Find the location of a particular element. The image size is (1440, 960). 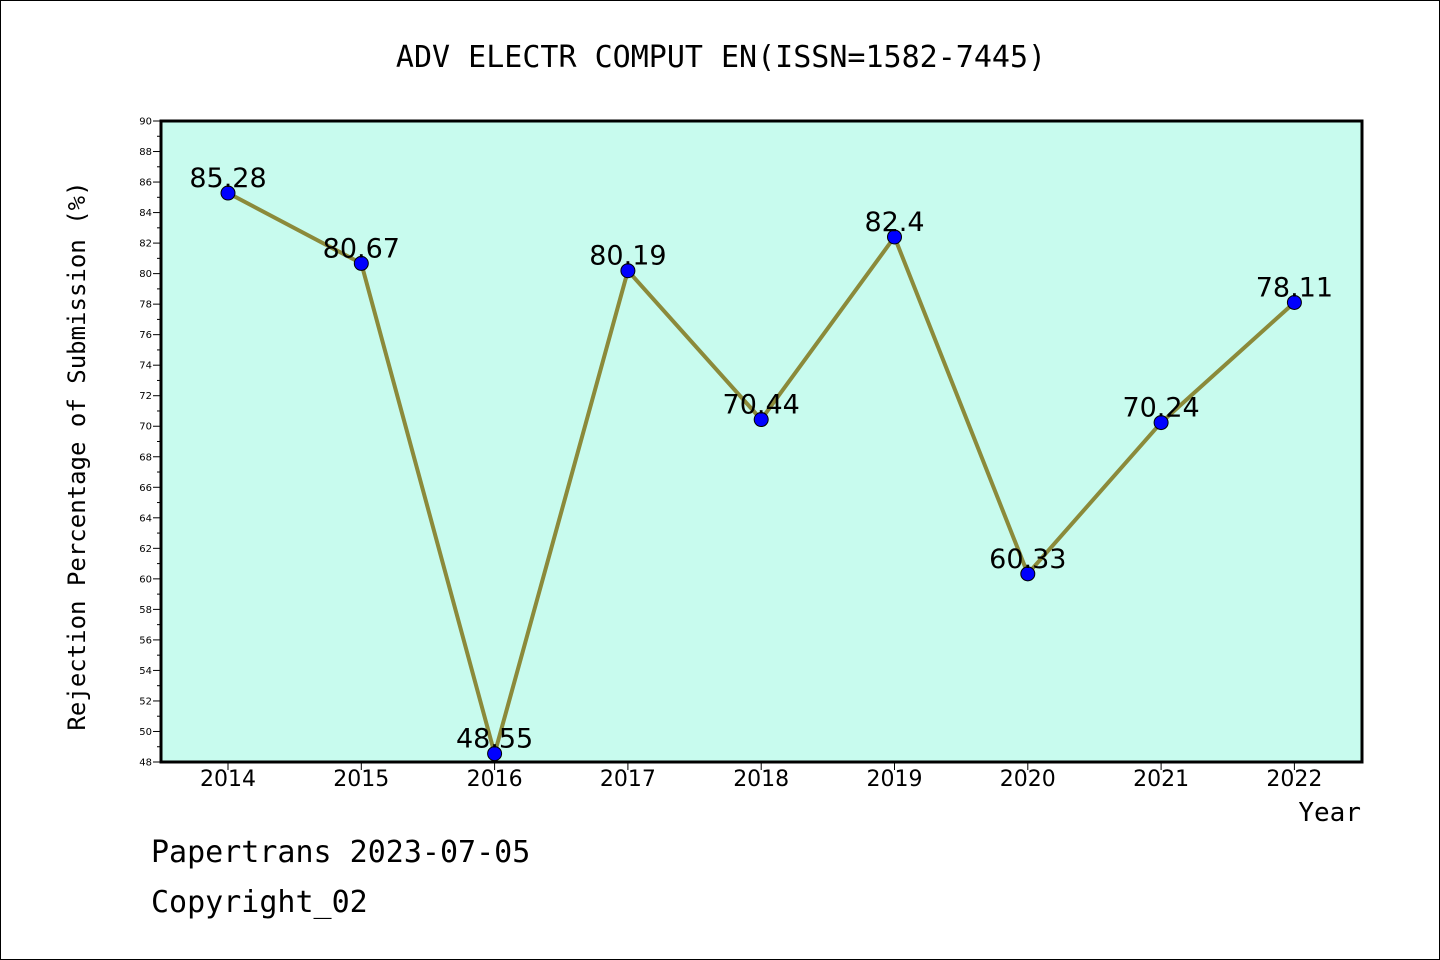

y-tick-label: 70 is located at coordinates (145, 427).